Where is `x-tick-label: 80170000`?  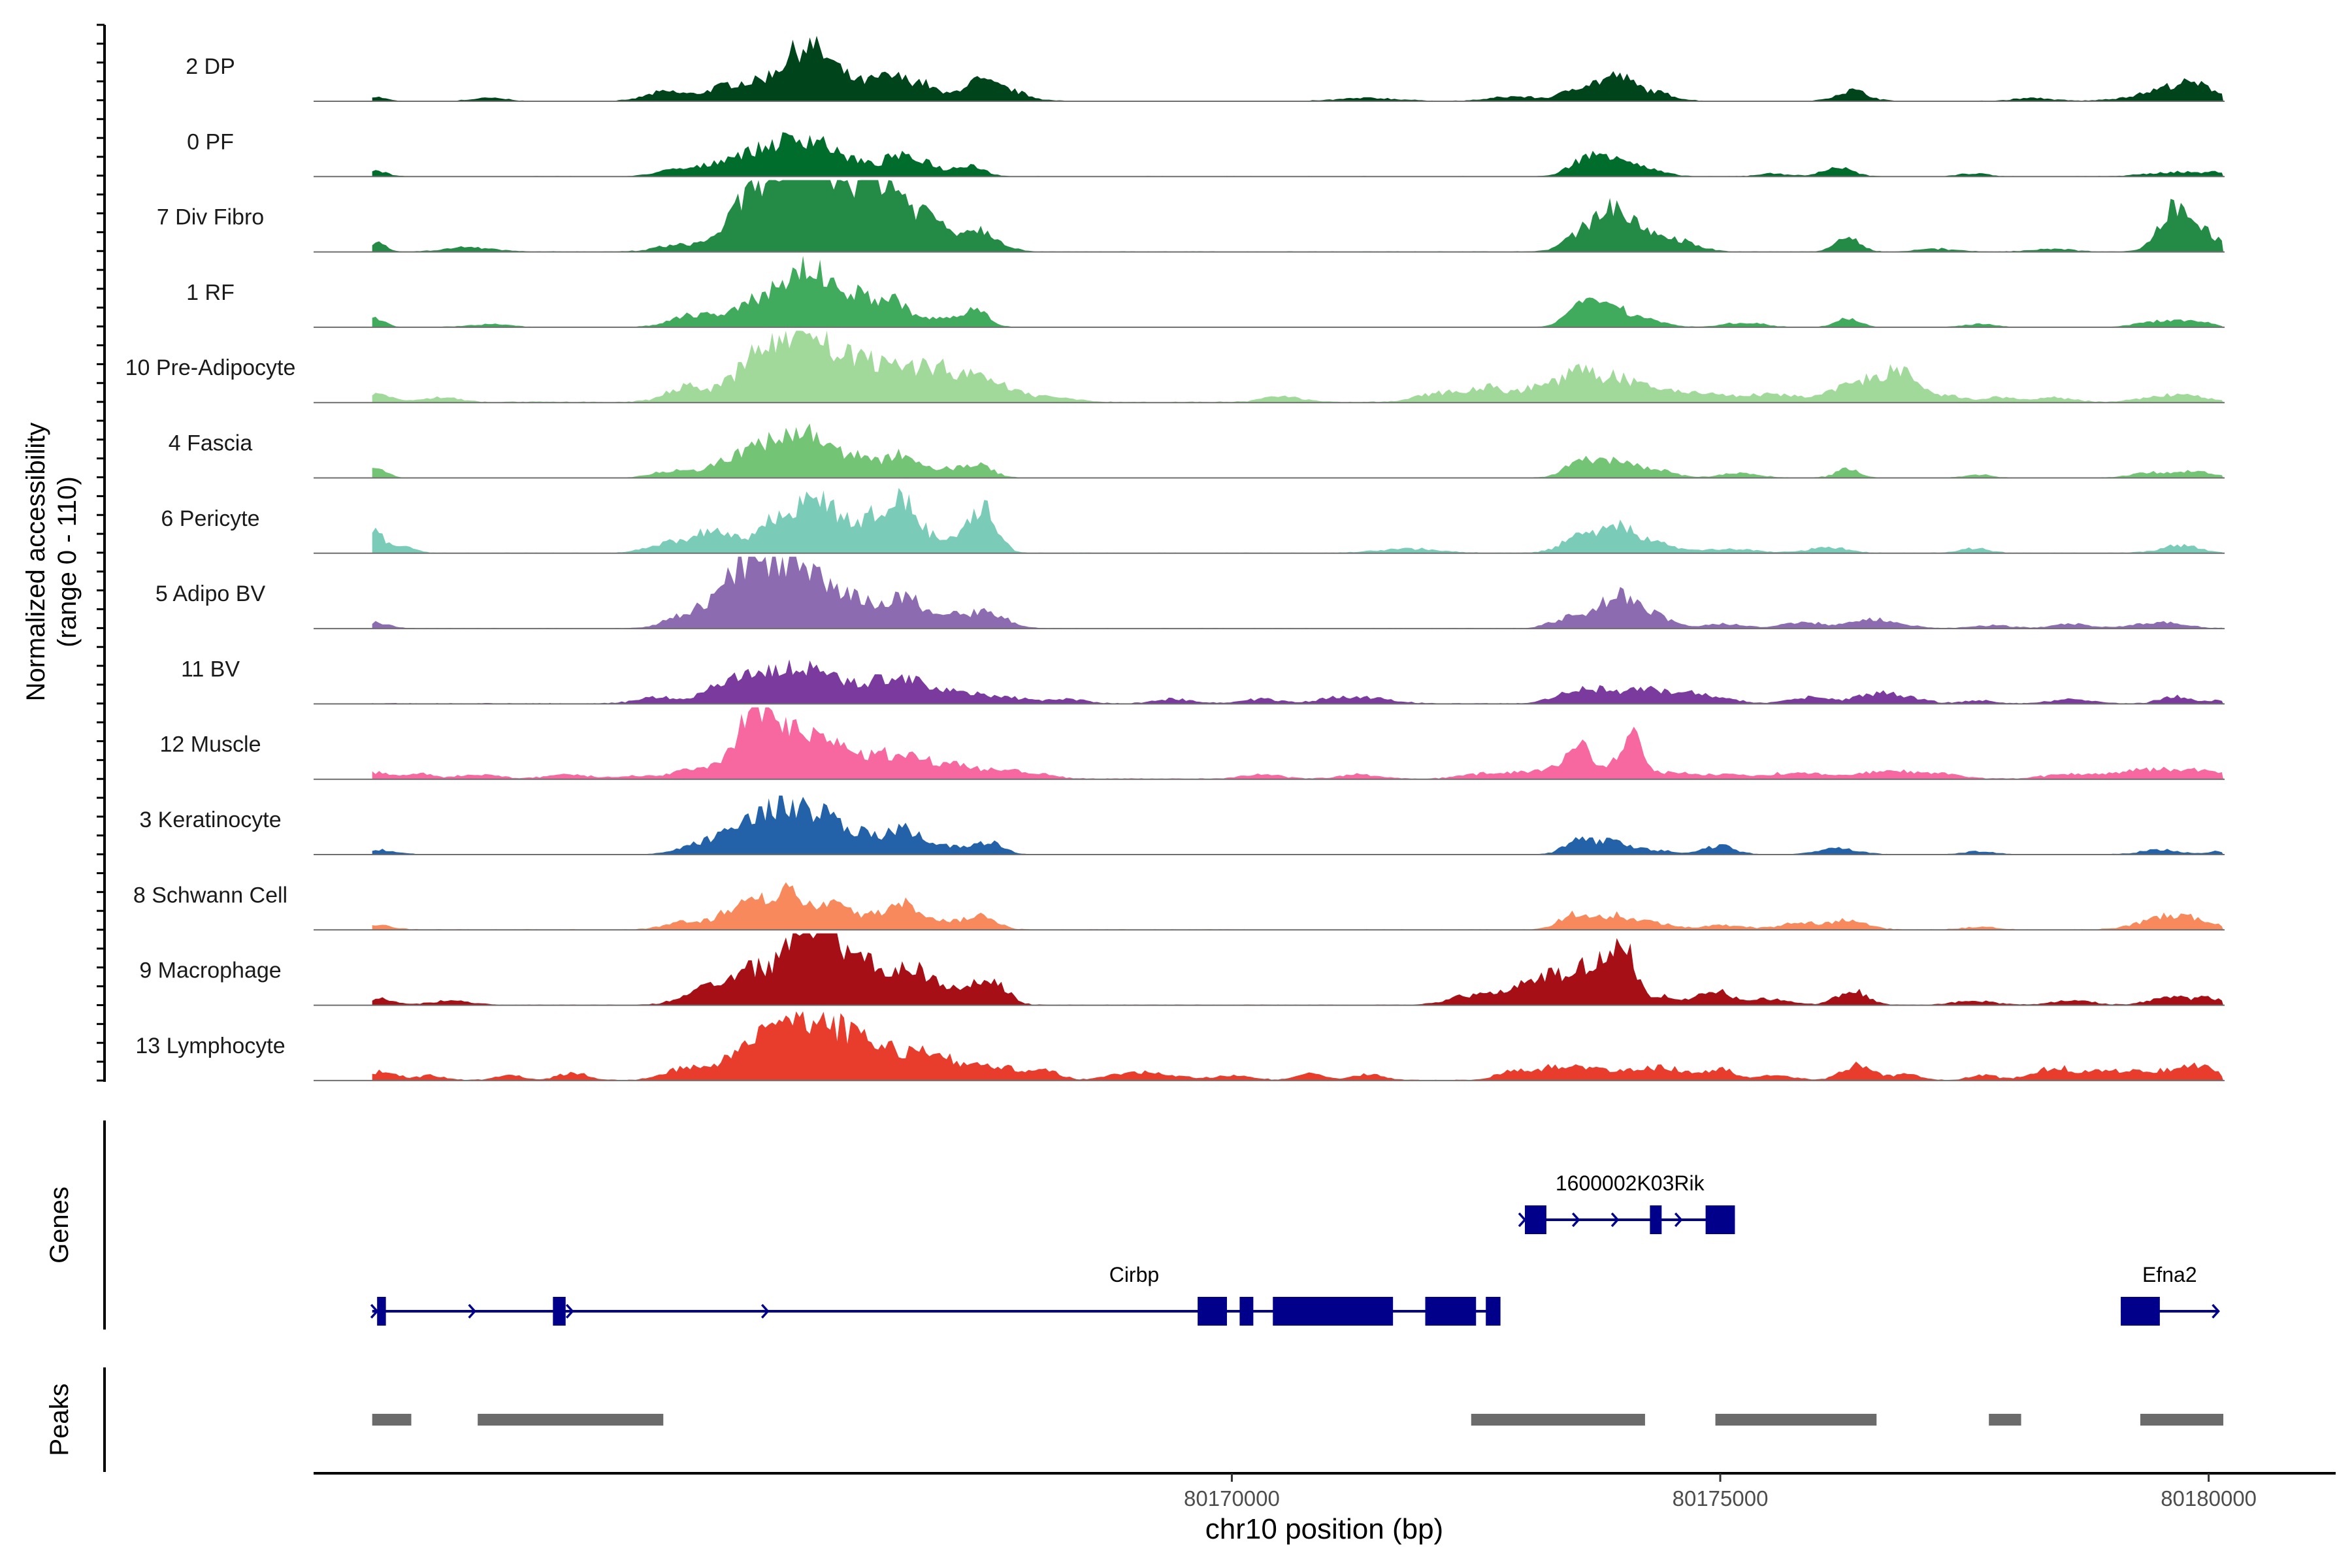
x-tick-label: 80170000 is located at coordinates (1232, 1498).